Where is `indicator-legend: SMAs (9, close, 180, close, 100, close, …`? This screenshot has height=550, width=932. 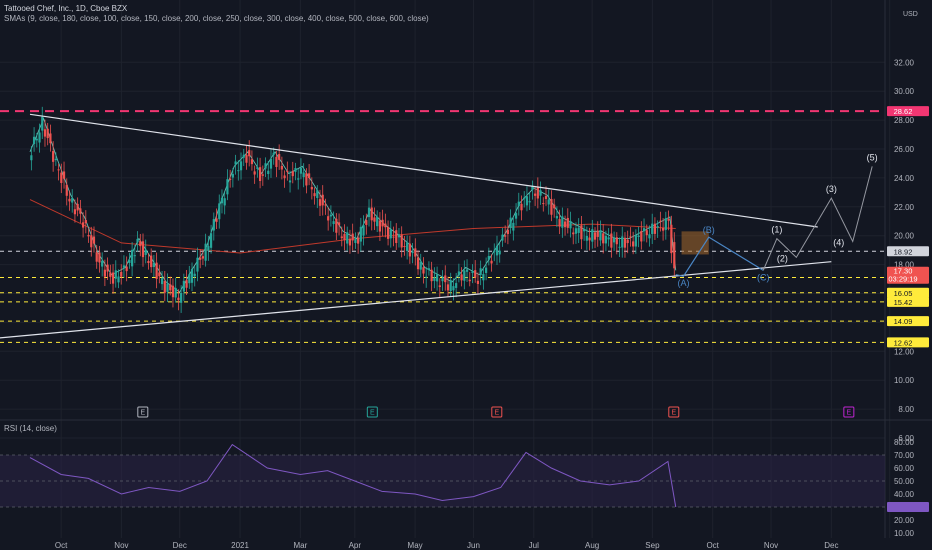
indicator-legend: SMAs (9, close, 180, close, 100, close, … is located at coordinates (216, 18).